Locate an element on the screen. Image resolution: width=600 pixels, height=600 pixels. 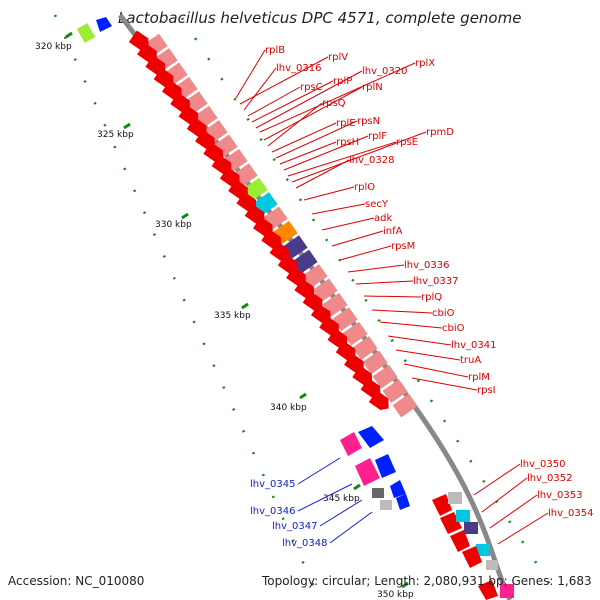
gene-label: lhv_0345 is located at coordinates (272, 484).